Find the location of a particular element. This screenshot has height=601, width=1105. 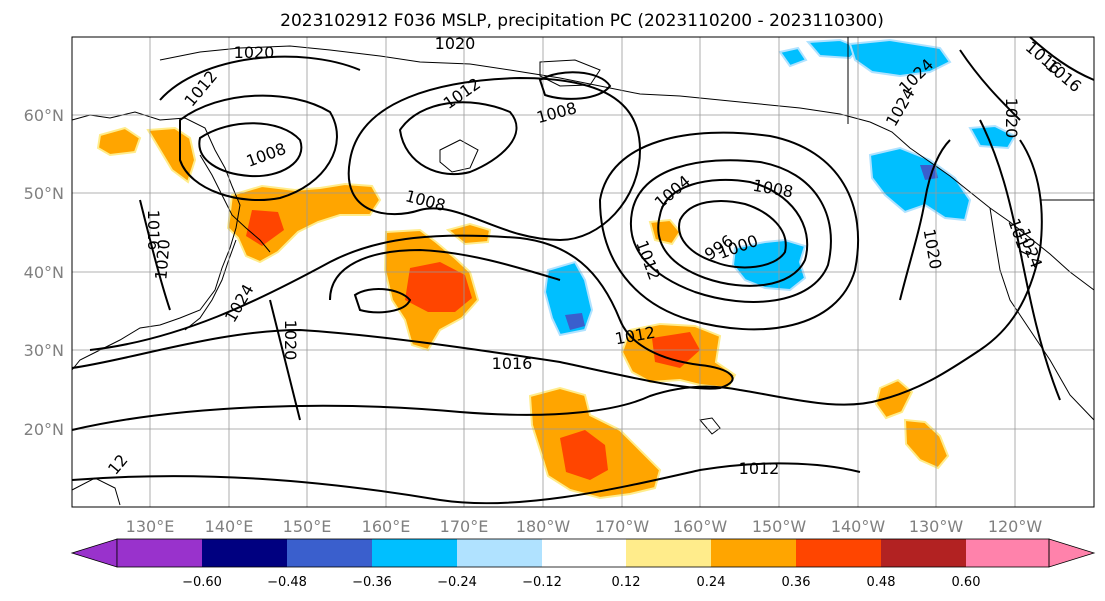

lon-tick: 150°E is located at coordinates (307, 526).